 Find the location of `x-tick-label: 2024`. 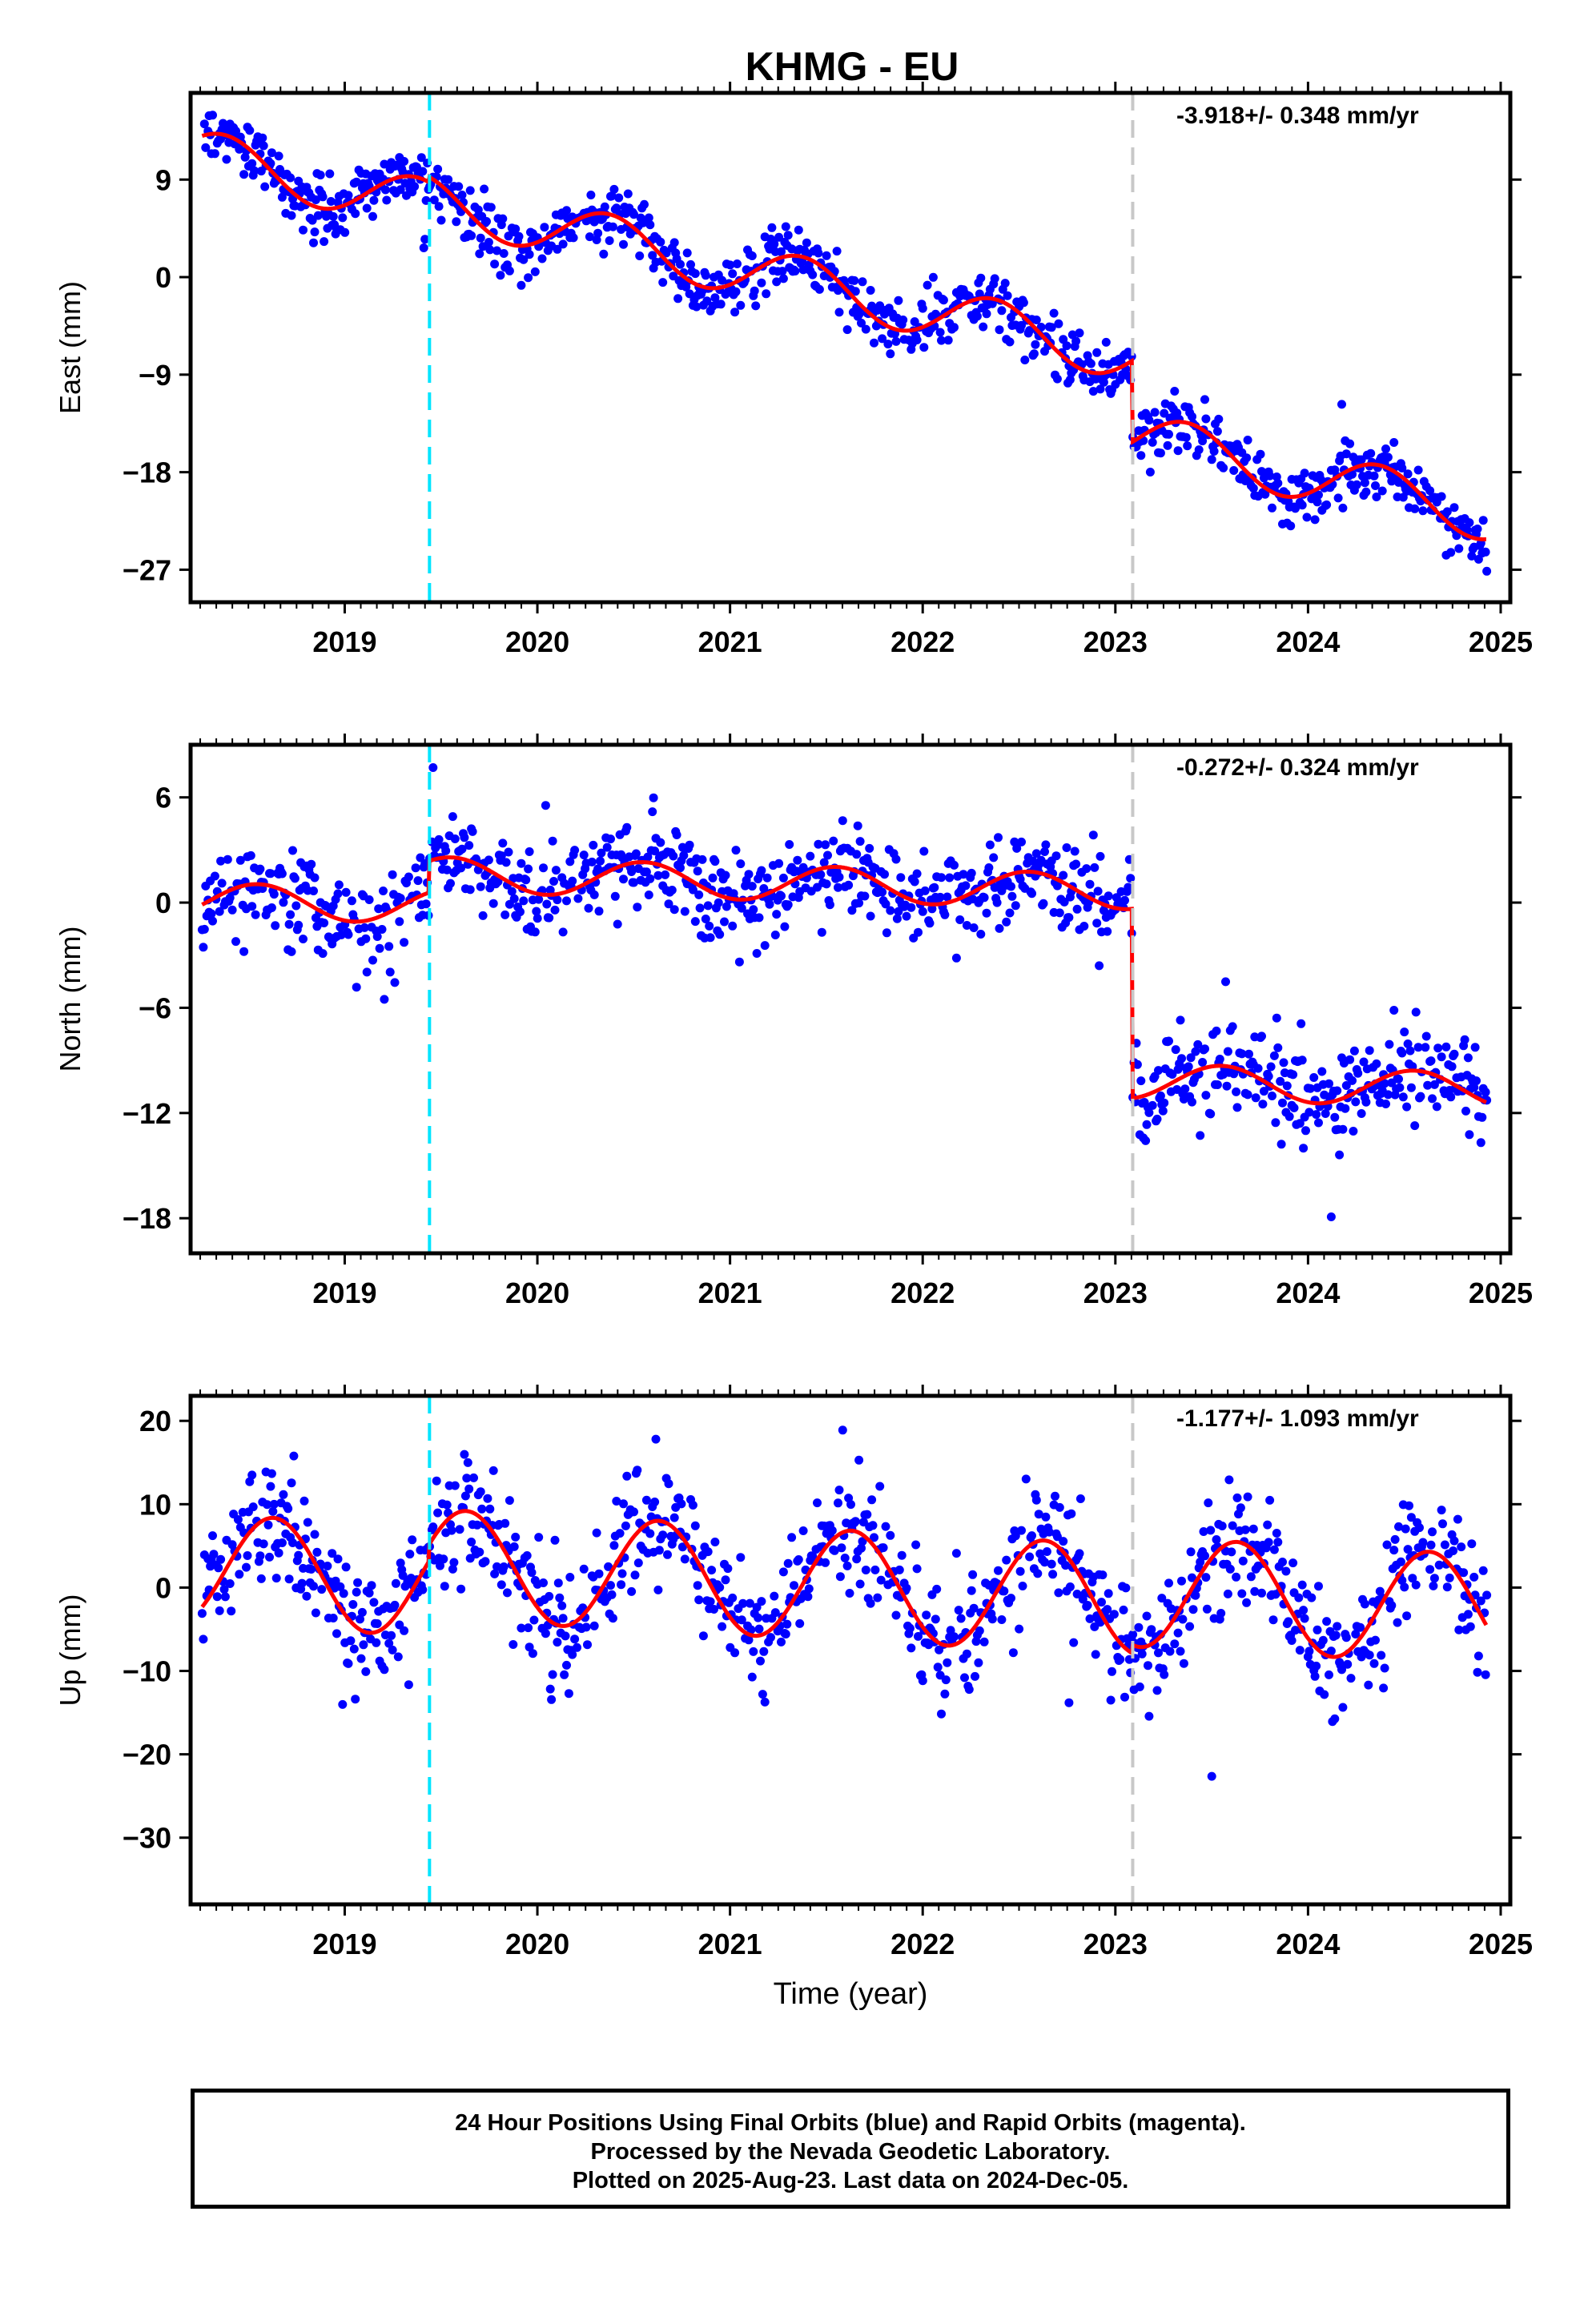

x-tick-label: 2024 is located at coordinates (1308, 1944).